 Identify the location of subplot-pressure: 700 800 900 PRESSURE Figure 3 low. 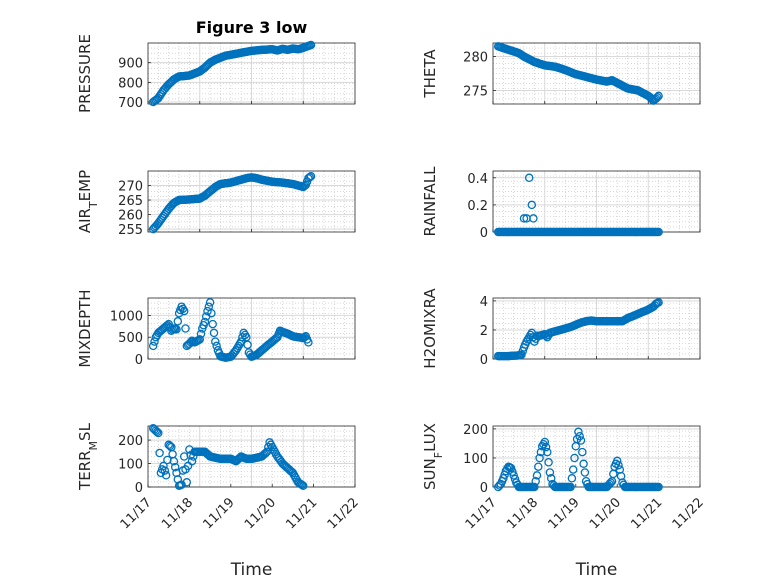
(216, 65).